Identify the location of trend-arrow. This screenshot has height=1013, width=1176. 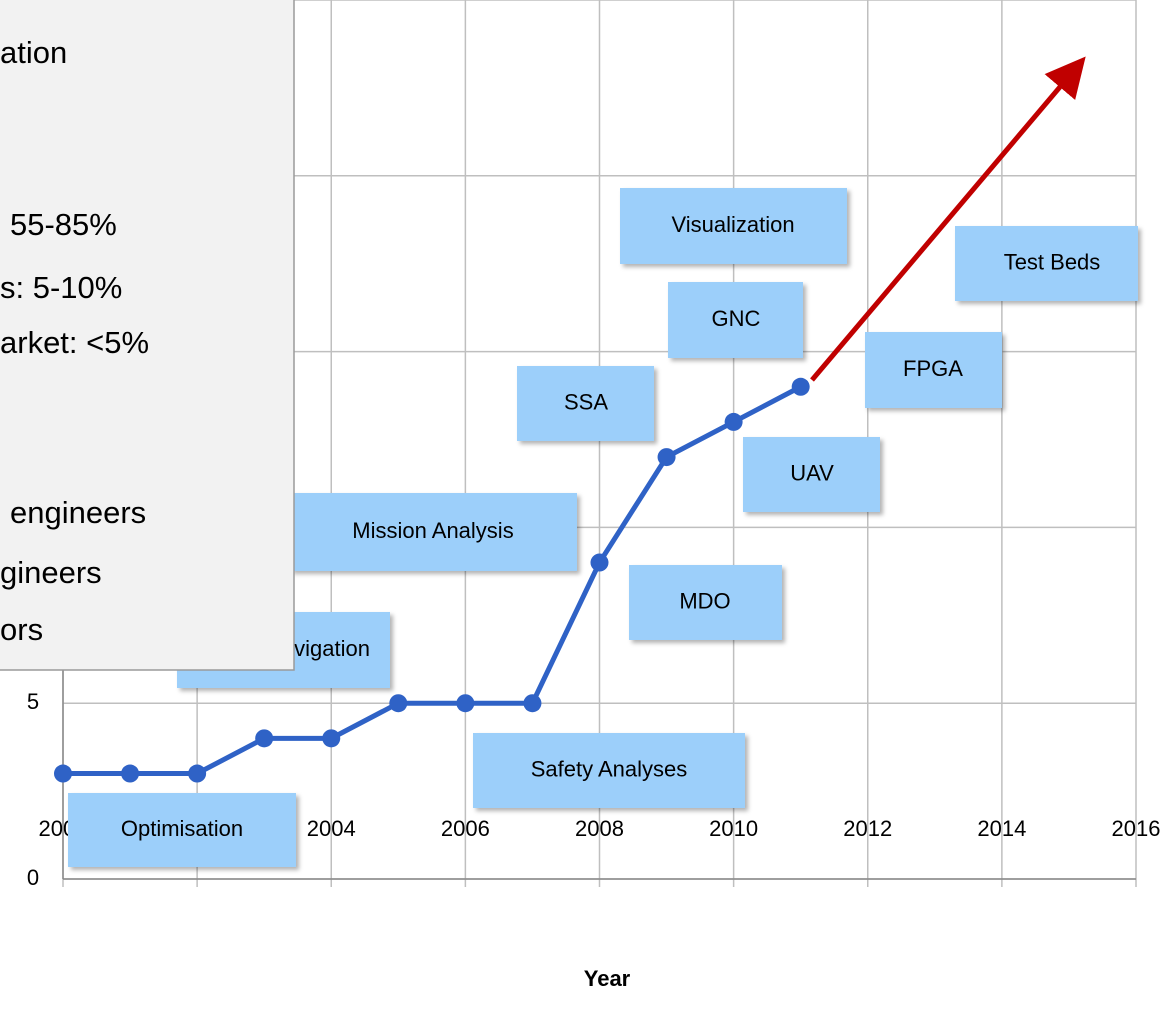
(948, 219).